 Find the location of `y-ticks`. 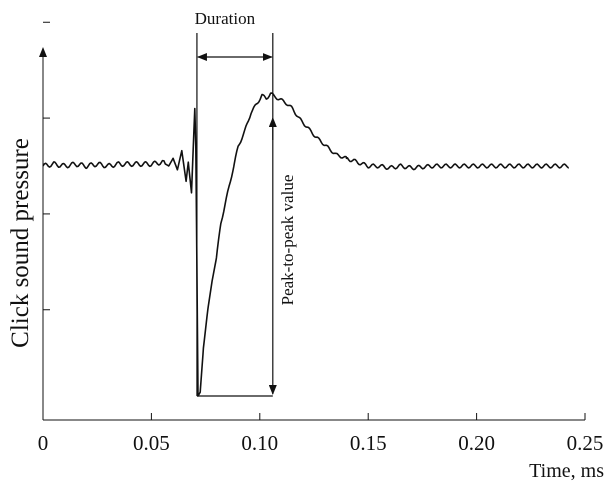

y-ticks is located at coordinates (46, 166).